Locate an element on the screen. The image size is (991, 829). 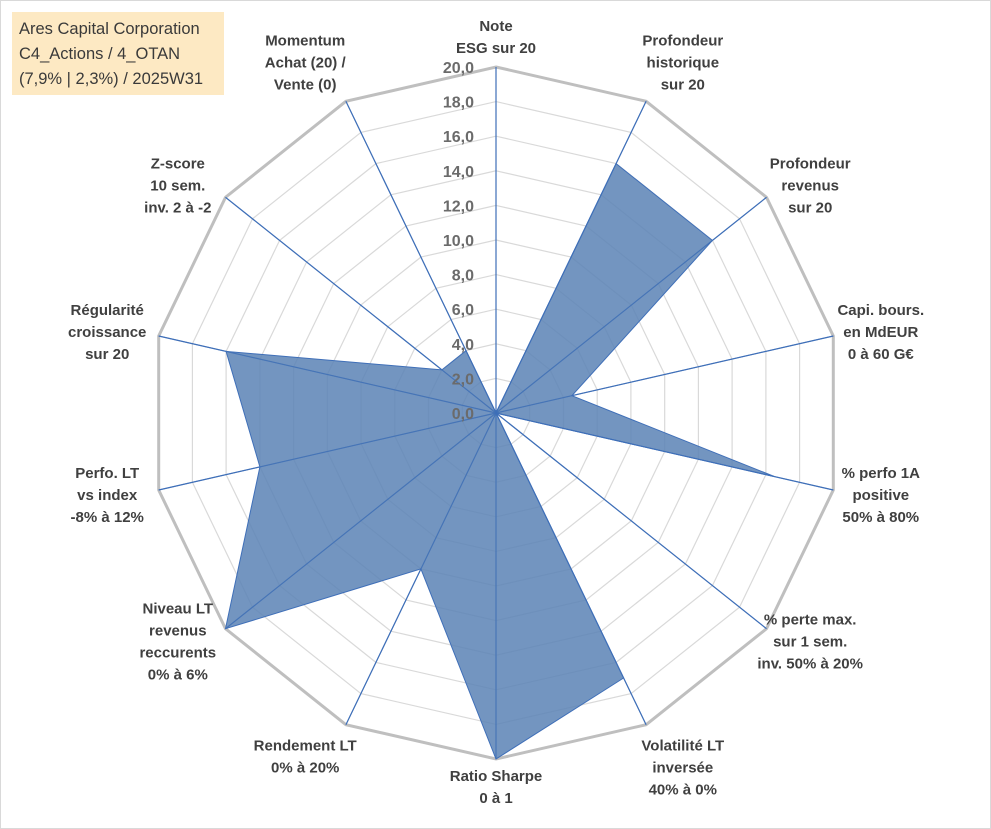
axis-label-line: en MdEUR is located at coordinates (880, 332).